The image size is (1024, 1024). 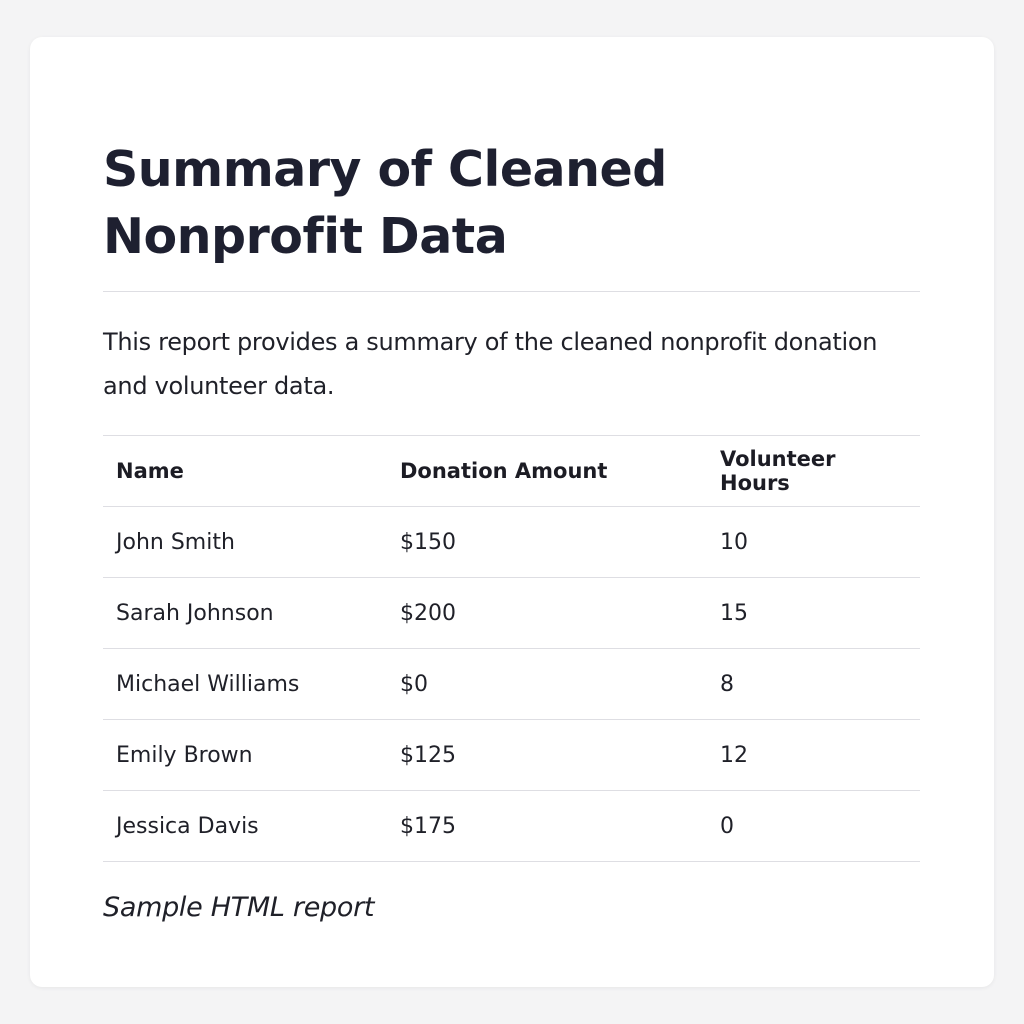 I want to click on cell-donation-amount: $200, so click(x=547, y=613).